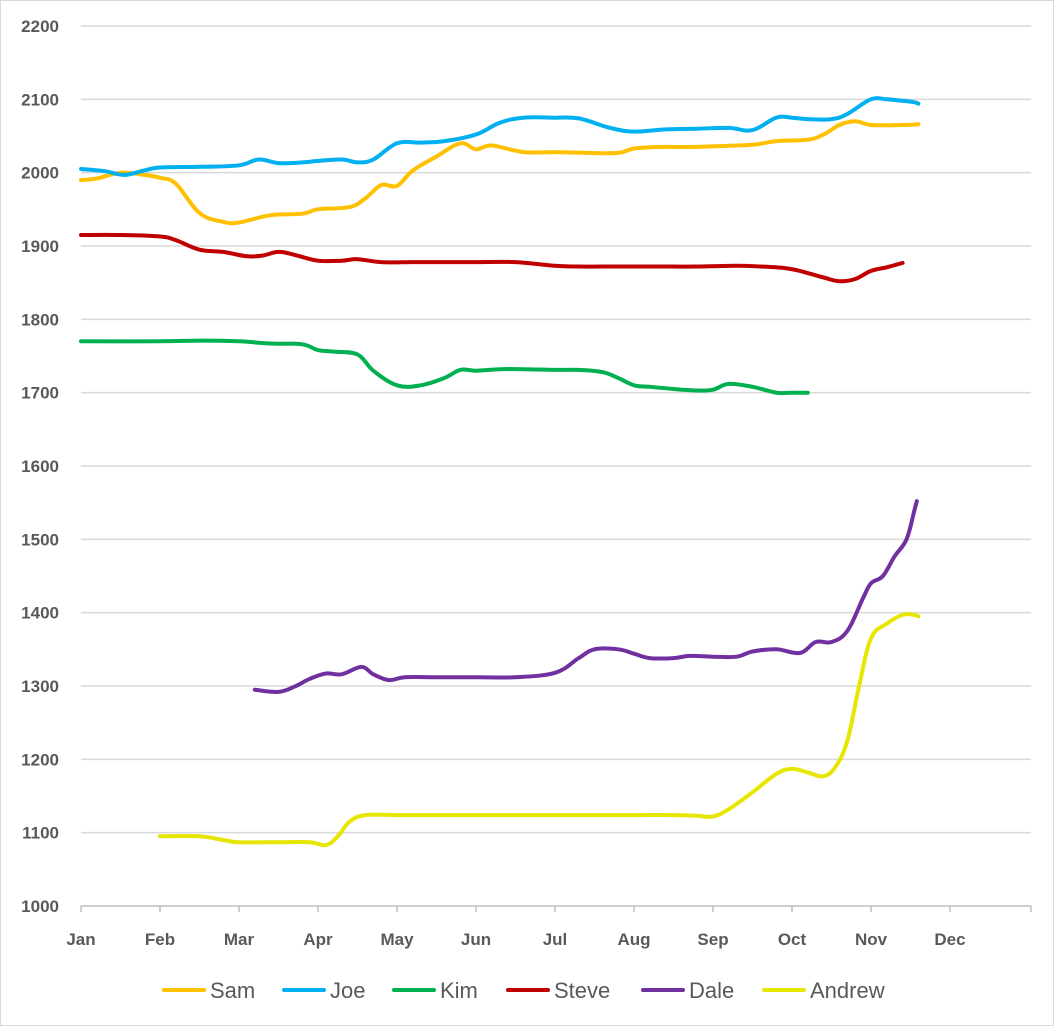 The image size is (1054, 1027). Describe the element at coordinates (585, 596) in the screenshot. I see `series-line-dale` at that location.